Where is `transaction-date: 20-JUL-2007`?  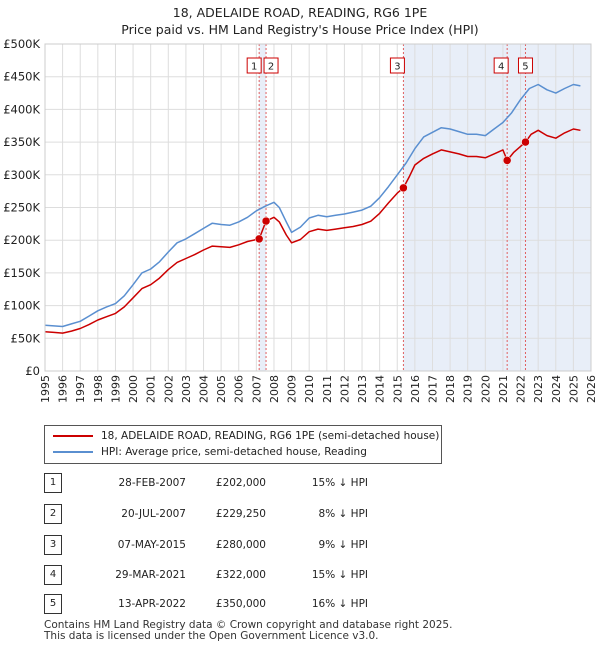
transaction-date: 20-JUL-2007 is located at coordinates (153, 514).